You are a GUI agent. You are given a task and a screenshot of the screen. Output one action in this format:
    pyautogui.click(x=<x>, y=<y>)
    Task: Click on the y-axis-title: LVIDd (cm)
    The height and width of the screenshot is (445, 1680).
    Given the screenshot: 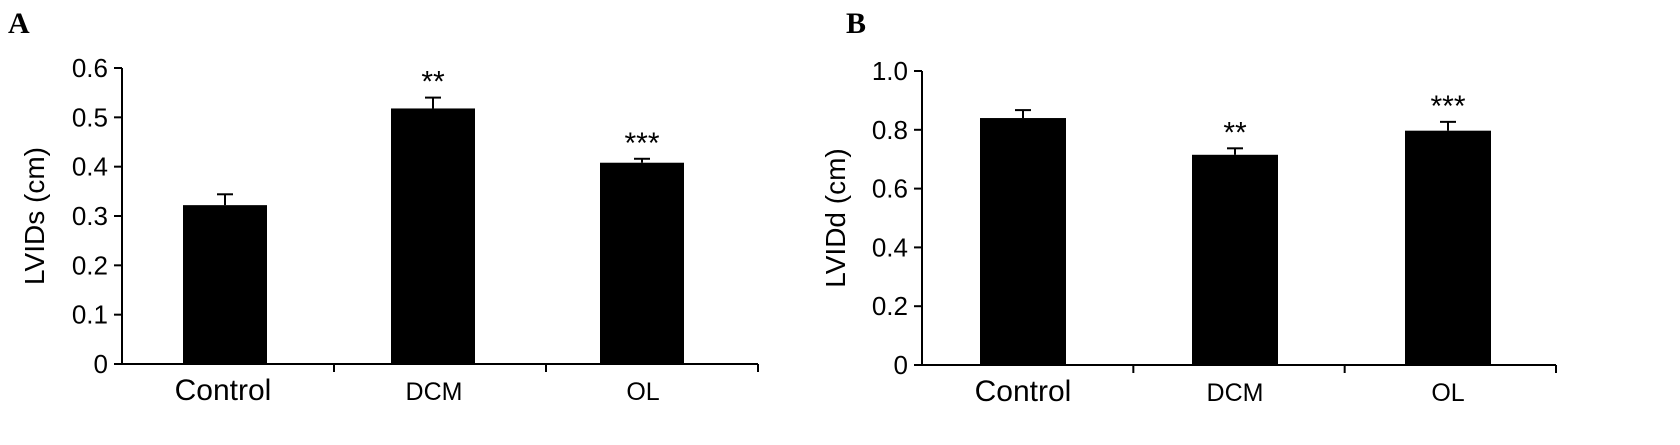 What is the action you would take?
    pyautogui.click(x=835, y=218)
    